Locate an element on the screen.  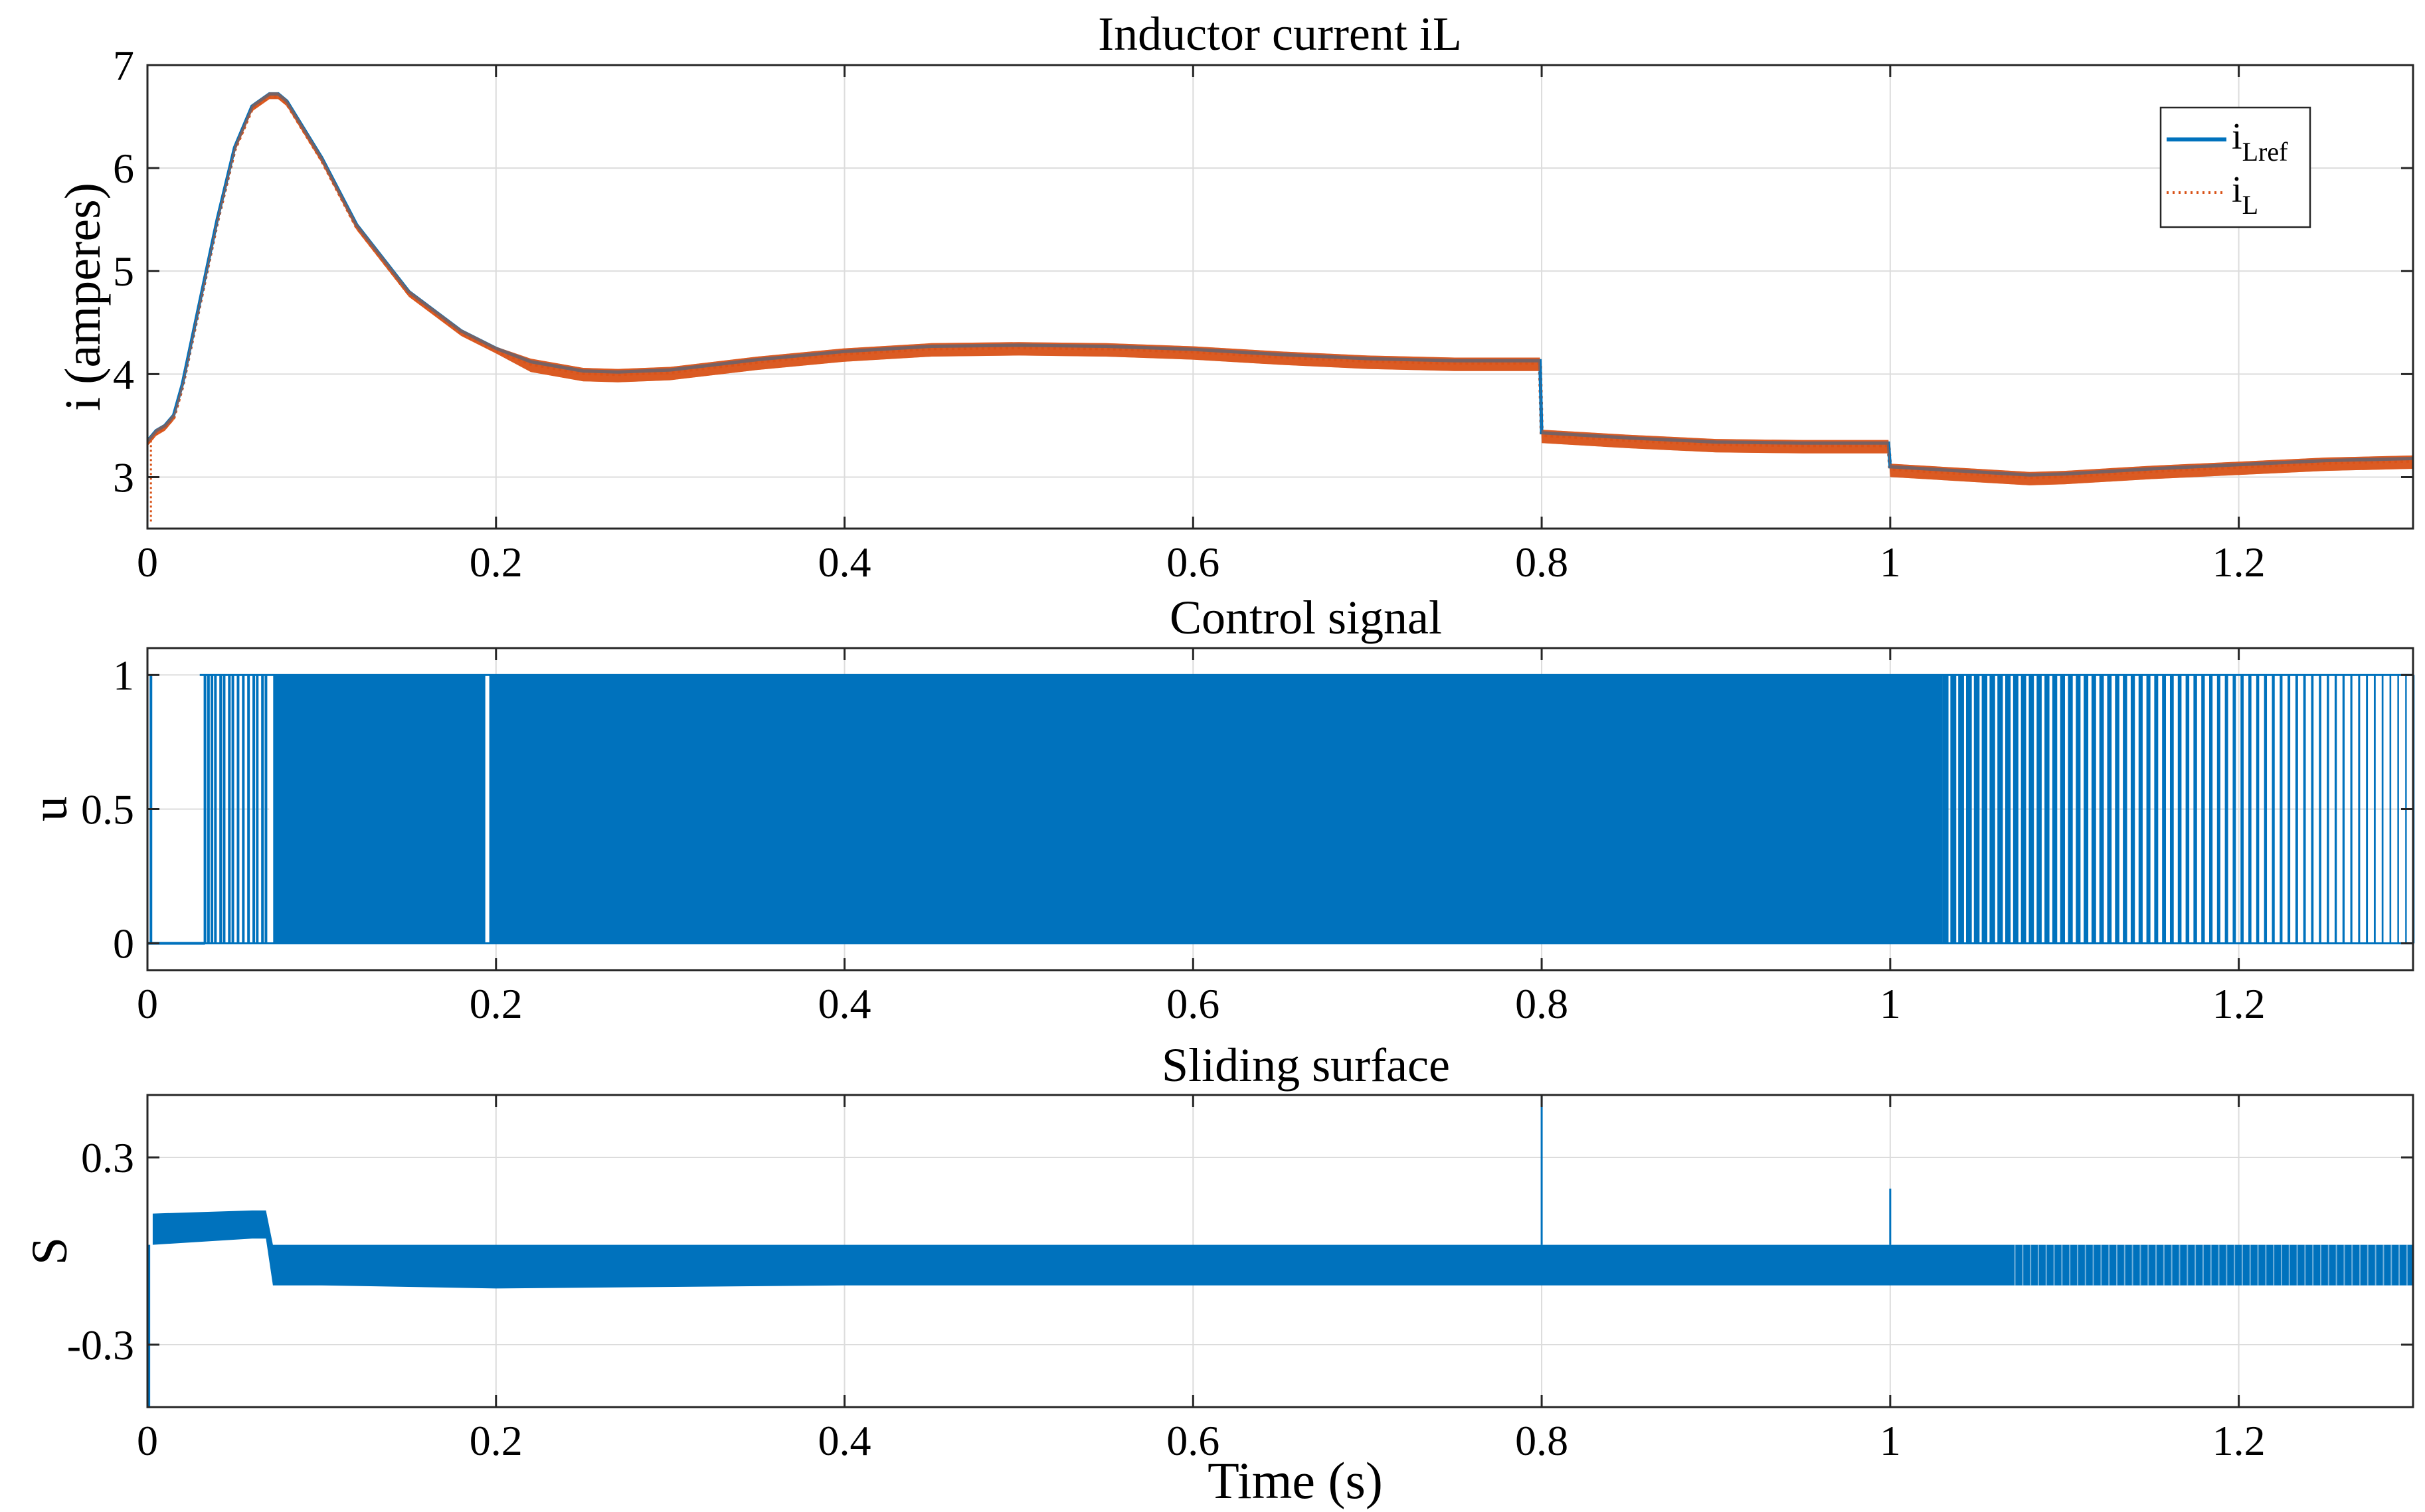
legend-entry-il: iL is located at coordinates (2245, 194).